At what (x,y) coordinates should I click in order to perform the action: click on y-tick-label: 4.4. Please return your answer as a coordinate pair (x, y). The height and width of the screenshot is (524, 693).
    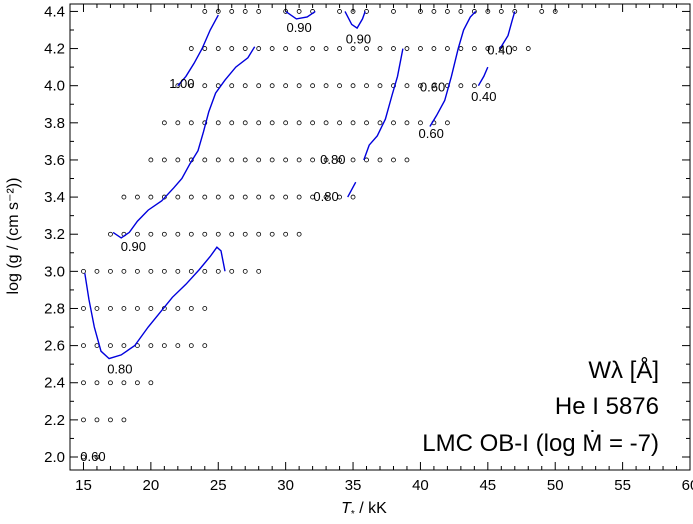
    Looking at the image, I should click on (54, 11).